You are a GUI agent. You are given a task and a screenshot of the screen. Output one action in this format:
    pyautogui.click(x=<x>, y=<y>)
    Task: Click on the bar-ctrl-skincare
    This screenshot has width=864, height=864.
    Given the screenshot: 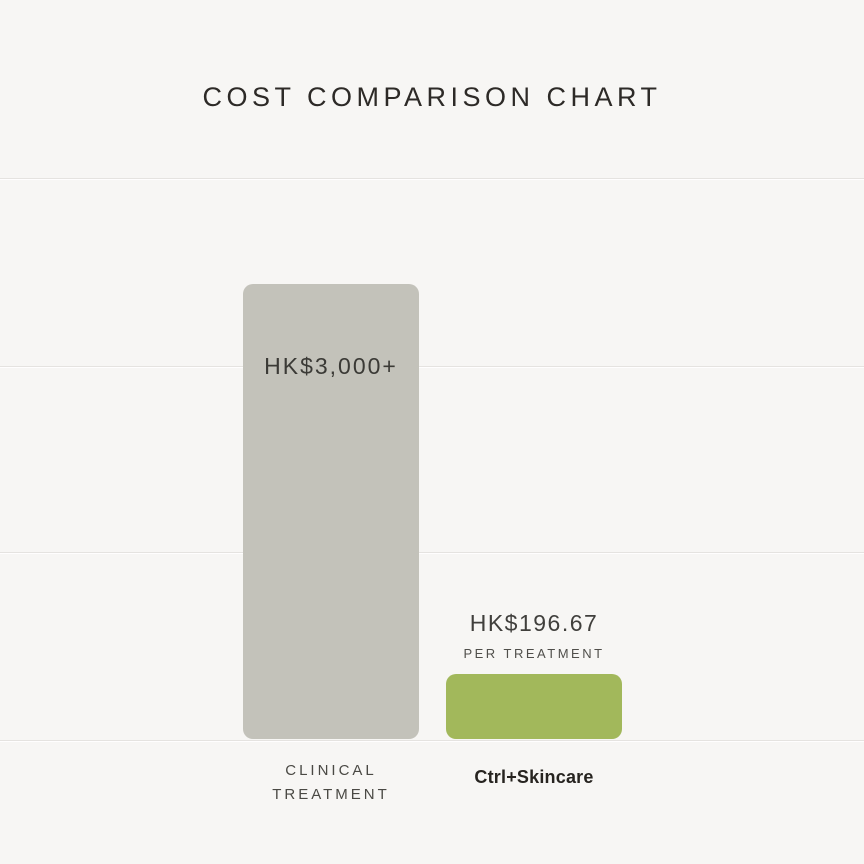 What is the action you would take?
    pyautogui.click(x=534, y=706)
    